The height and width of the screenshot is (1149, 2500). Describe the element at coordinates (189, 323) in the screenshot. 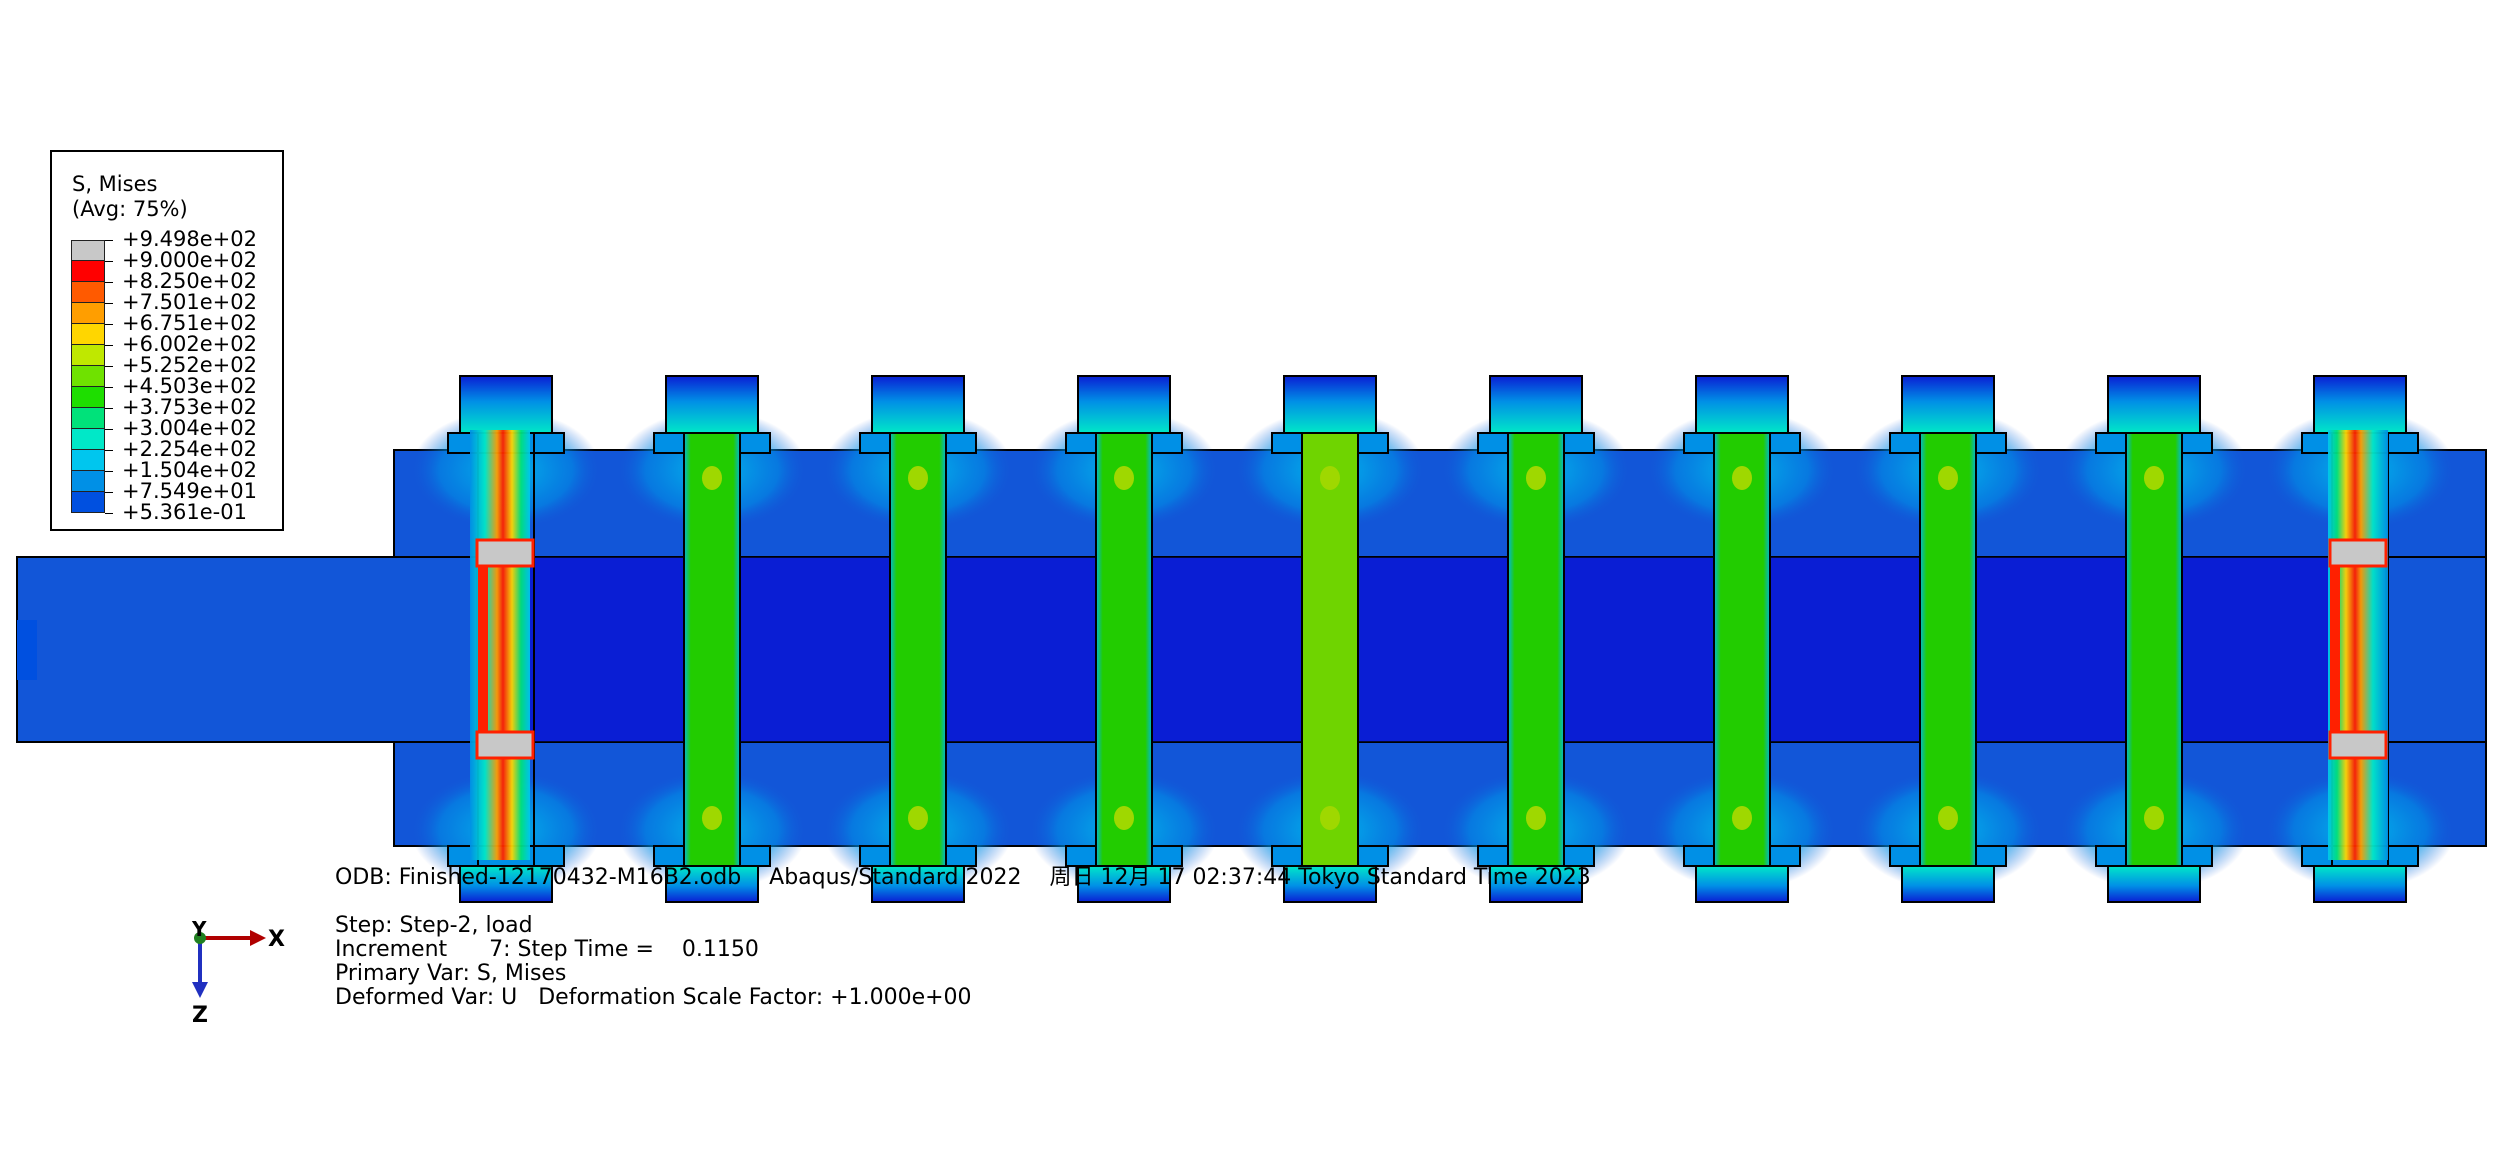

I see `legend-value: +6.751e+02` at that location.